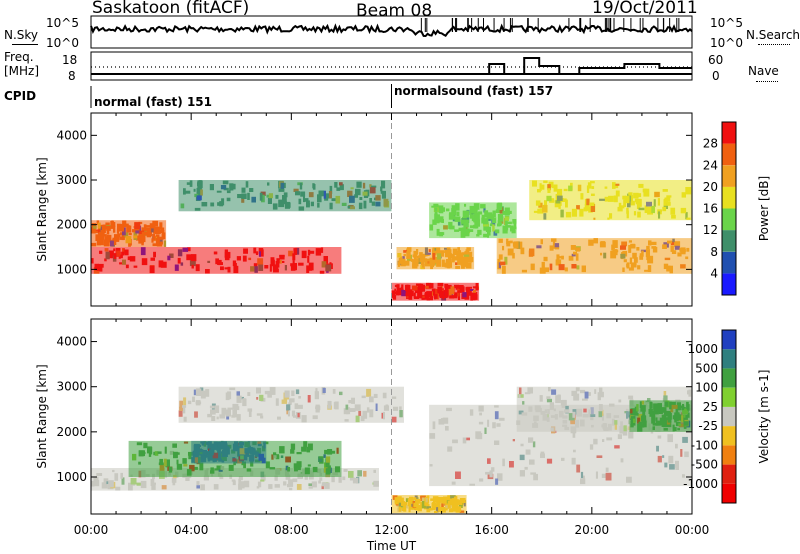 The width and height of the screenshot is (800, 554). I want to click on freq-panel-frame, so click(391, 66).